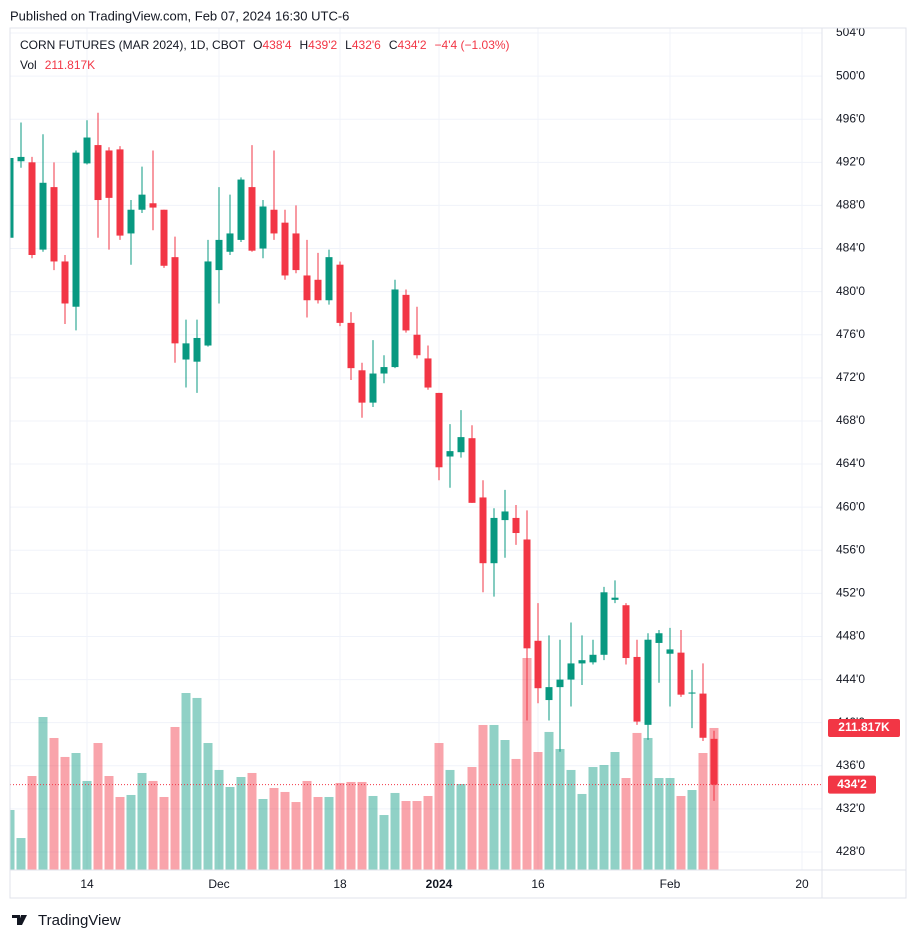 The height and width of the screenshot is (941, 916). Describe the element at coordinates (850, 679) in the screenshot. I see `y-tick-label: 444'0` at that location.